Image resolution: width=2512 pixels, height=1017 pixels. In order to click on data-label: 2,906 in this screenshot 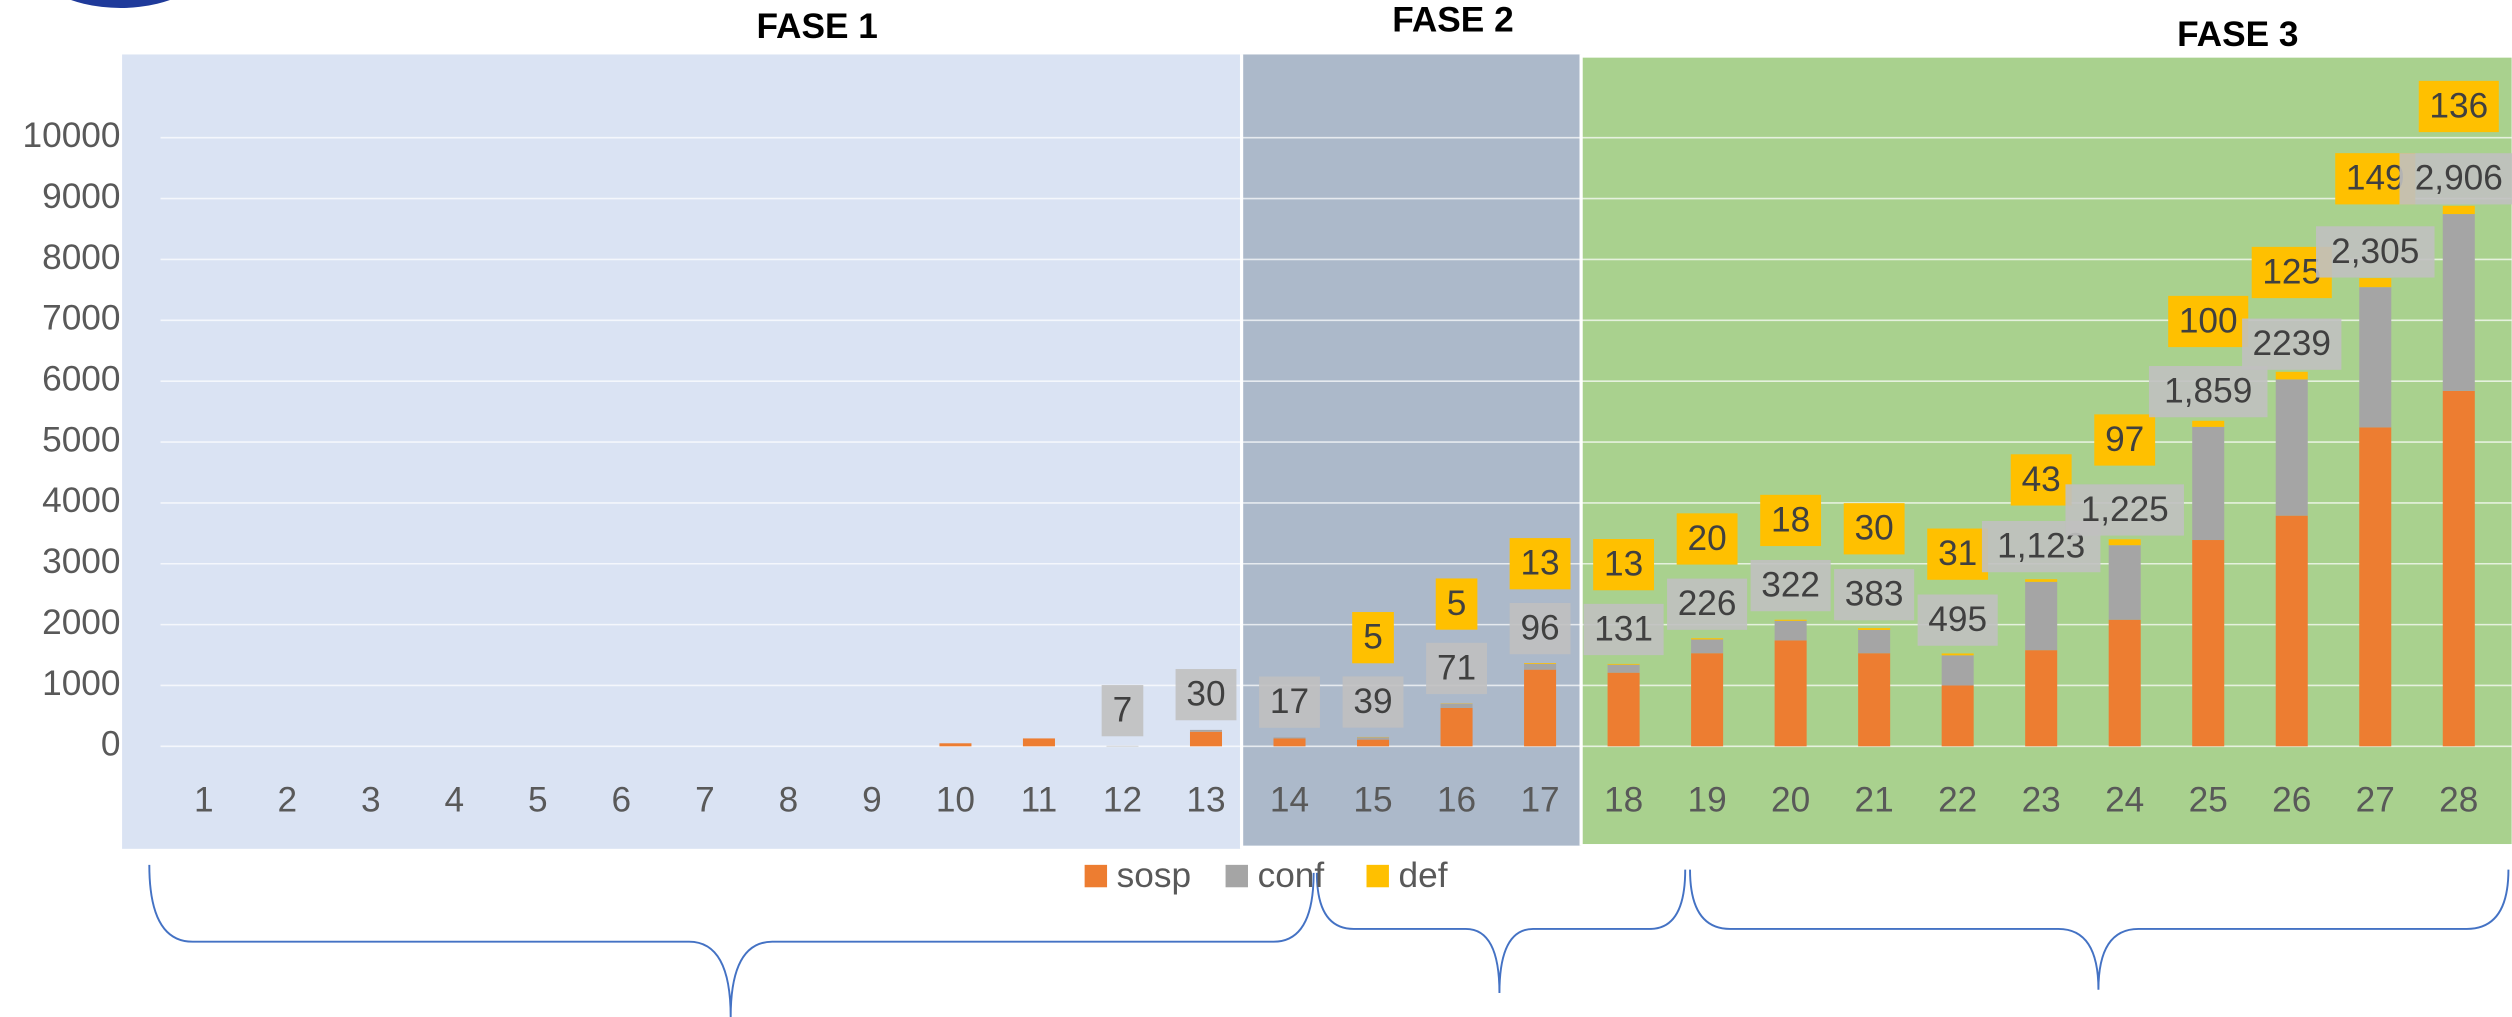, I will do `click(2459, 178)`.